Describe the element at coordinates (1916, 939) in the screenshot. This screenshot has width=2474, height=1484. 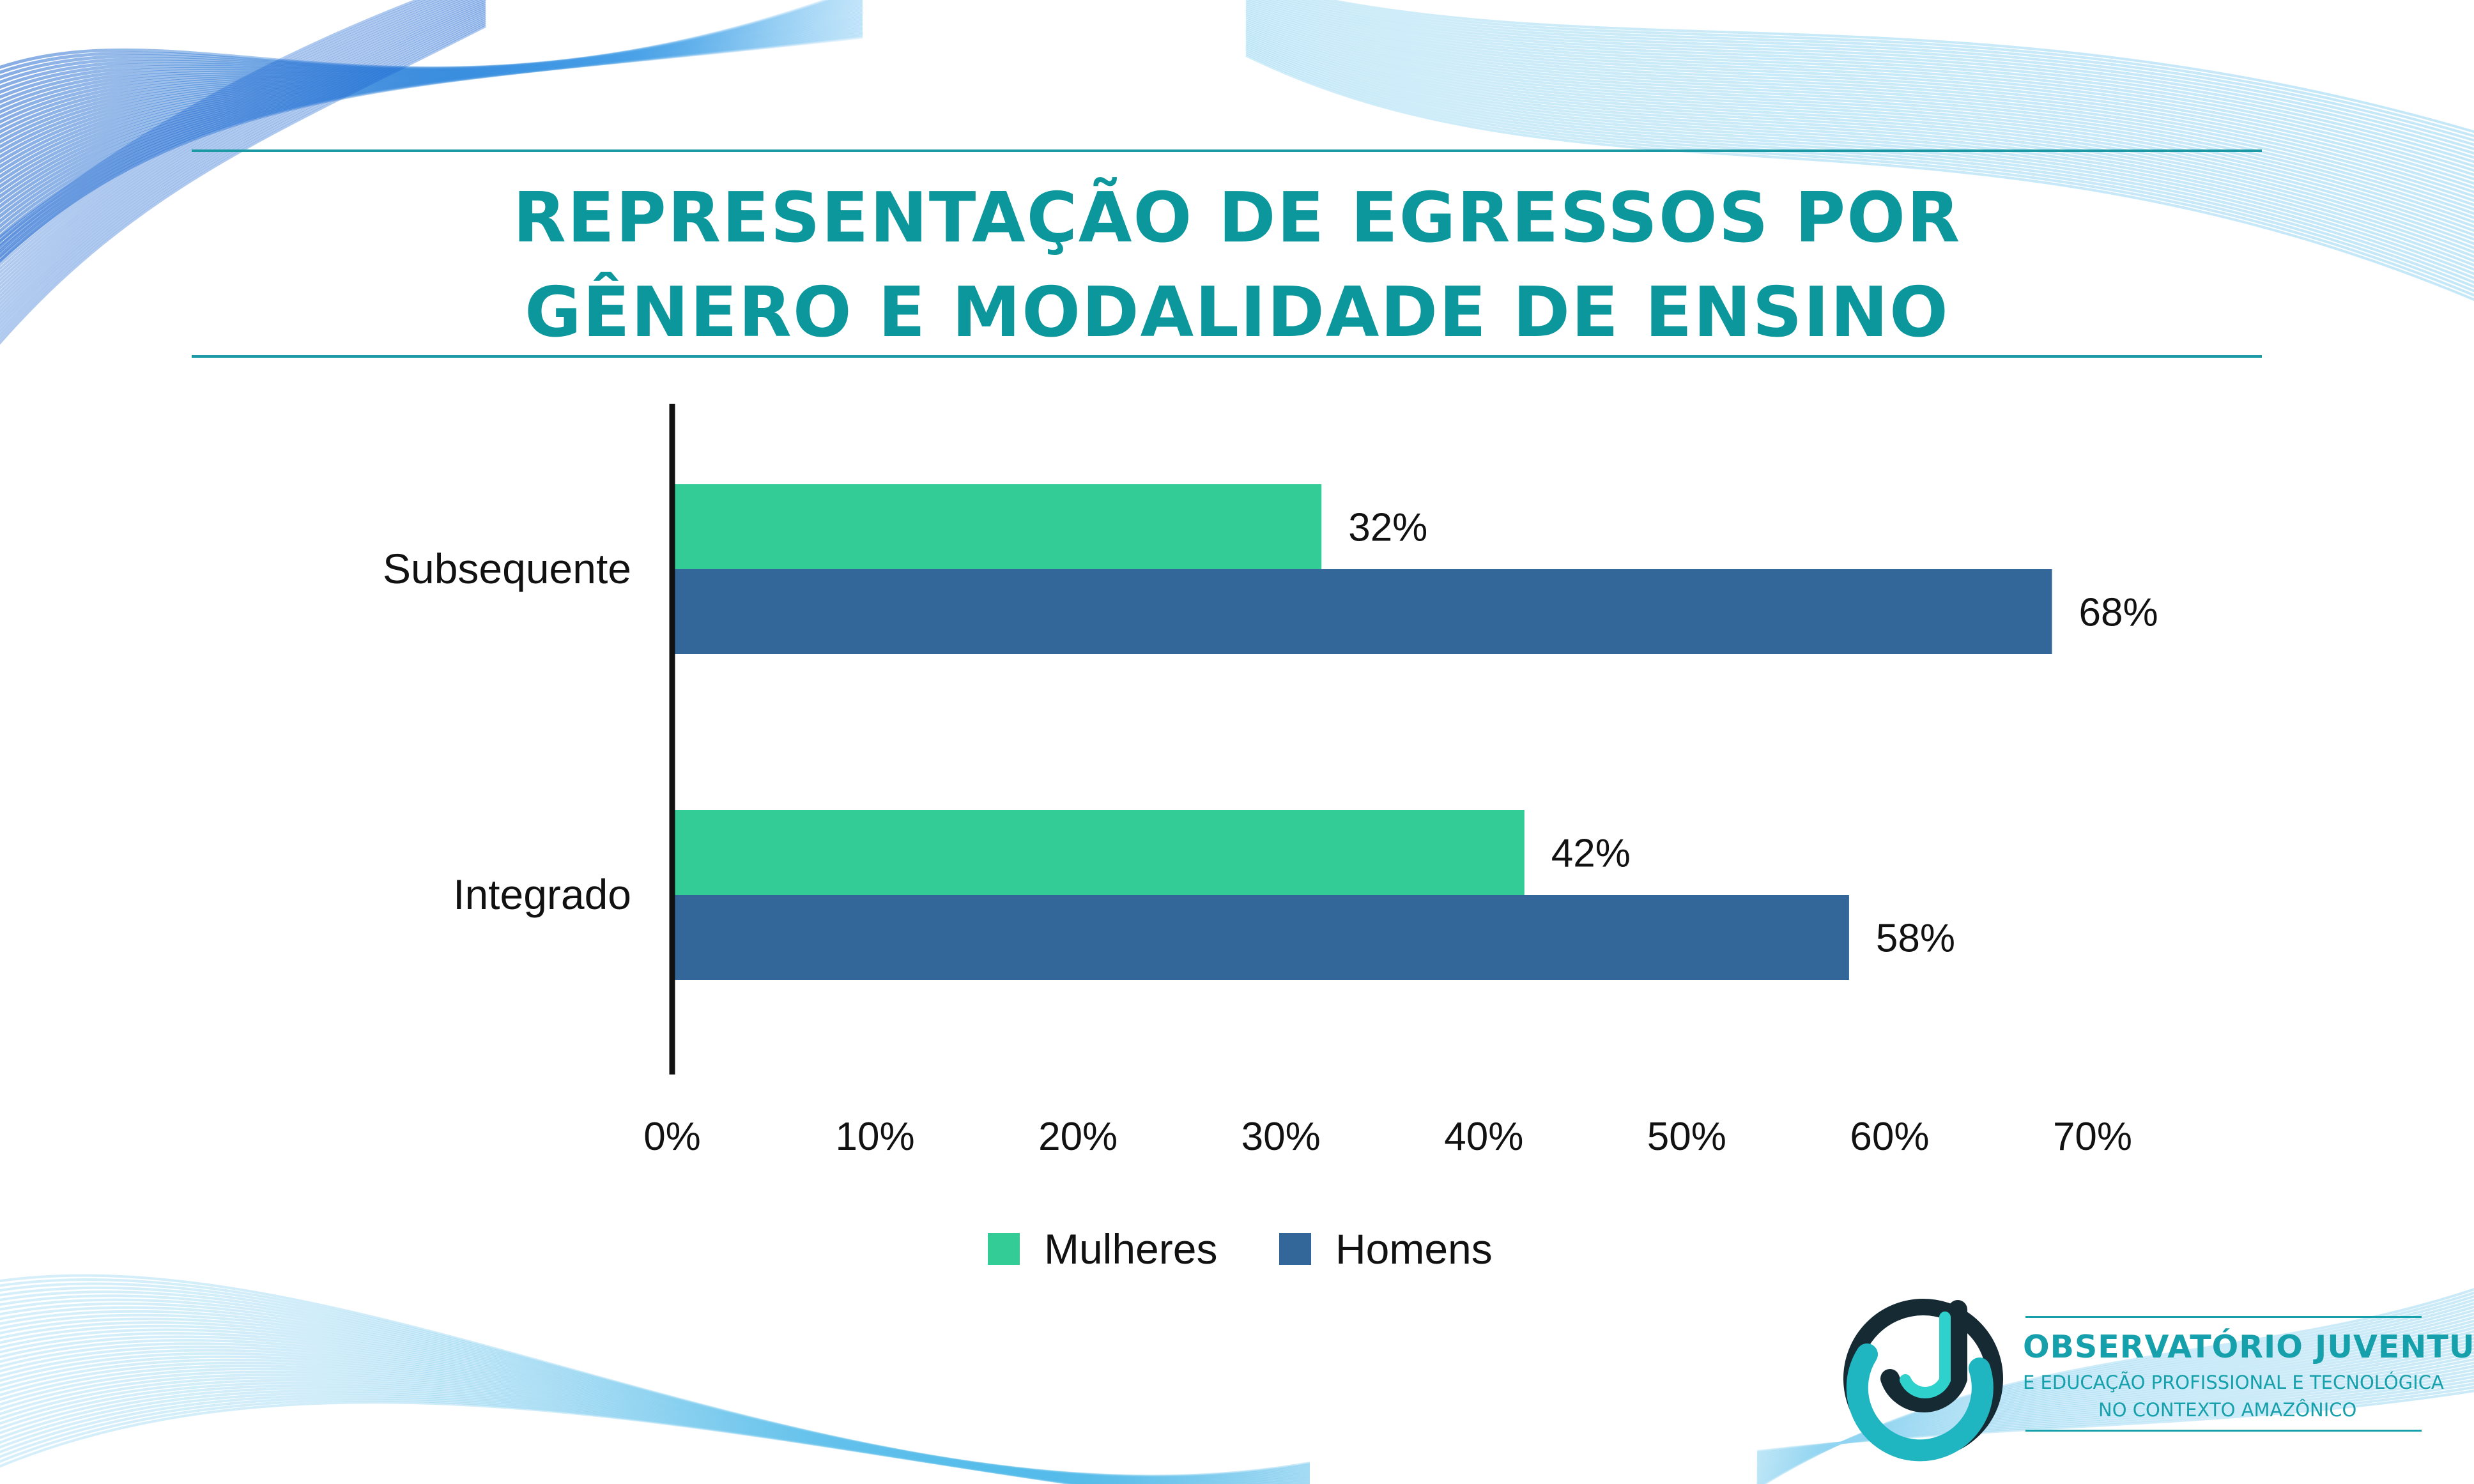
I see `value-label-homens-integrado: 58%` at that location.